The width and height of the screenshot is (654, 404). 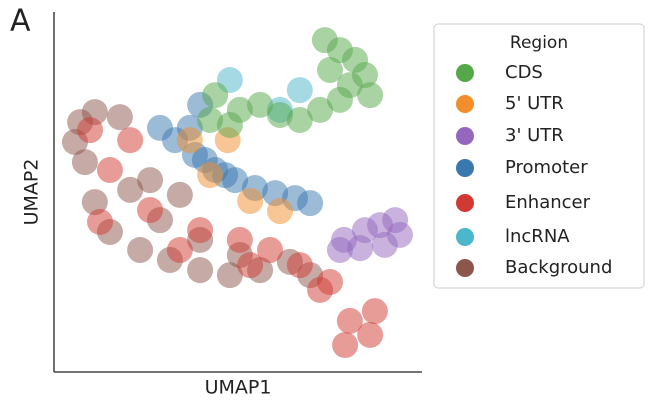 What do you see at coordinates (534, 135) in the screenshot?
I see `legend-label: 3' UTR` at bounding box center [534, 135].